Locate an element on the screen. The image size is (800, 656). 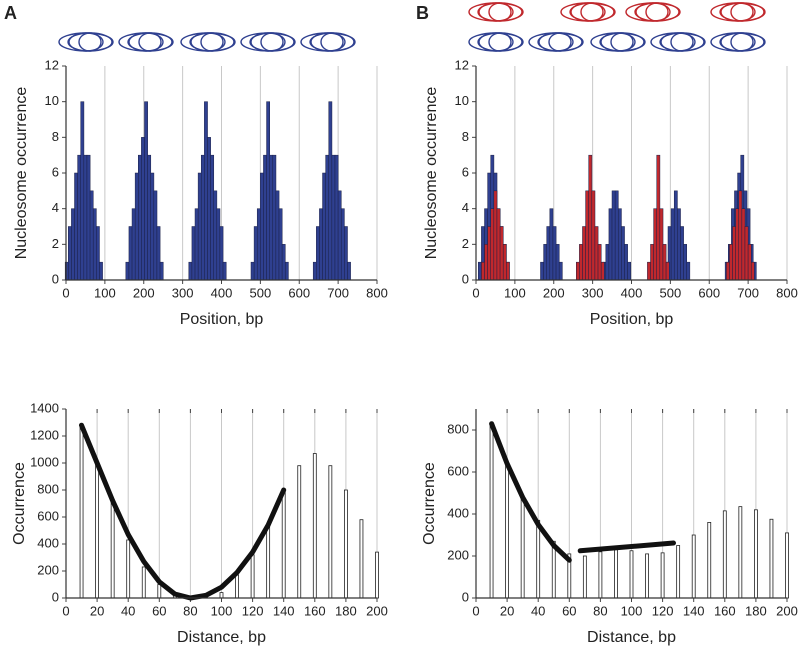
x-axis-title: Position, bp is located at coordinates (222, 319).